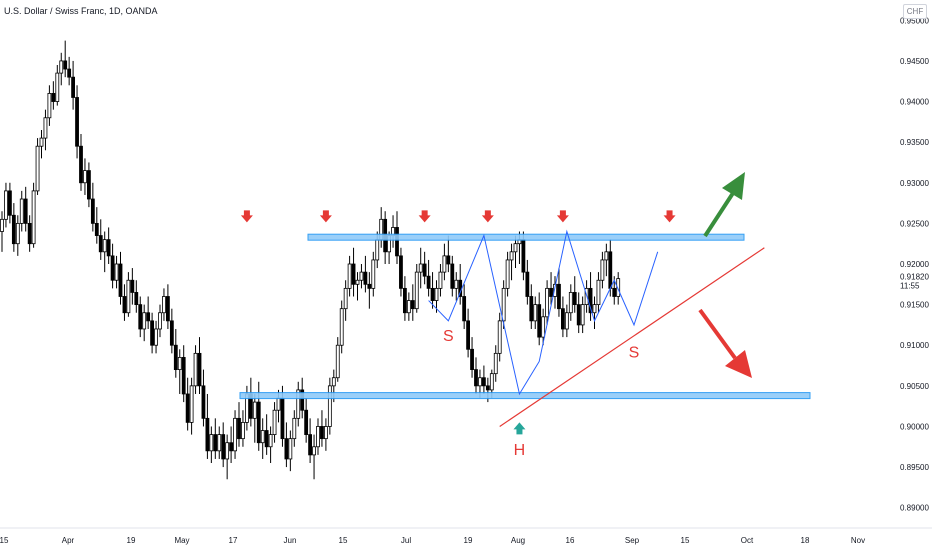  Describe the element at coordinates (914, 20) in the screenshot. I see `price-tick-label: 0.95000` at that location.